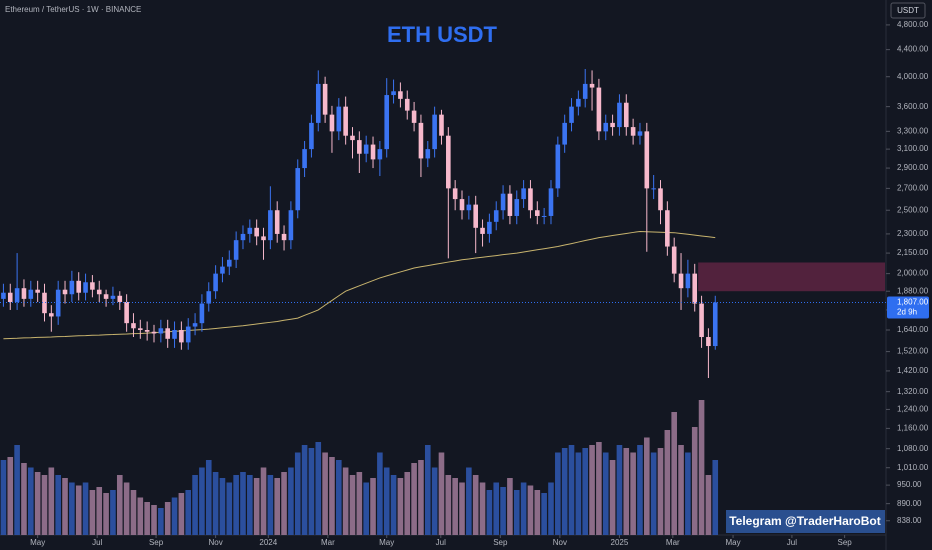  I want to click on y-tick-label: 1,010.00, so click(913, 467).